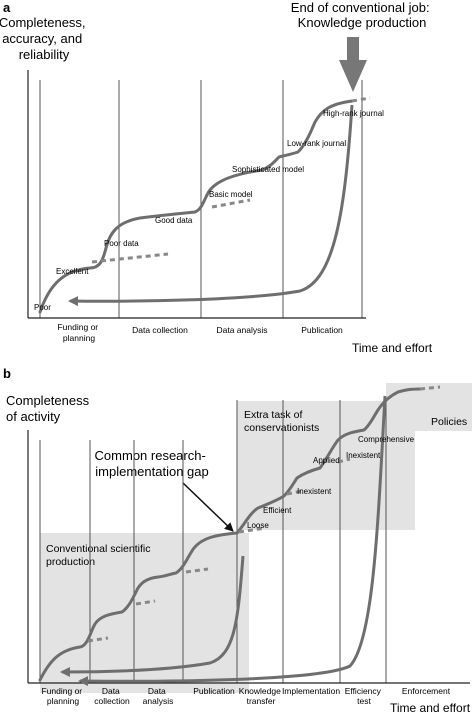 The image size is (474, 715). I want to click on stage-label: Loose, so click(258, 525).